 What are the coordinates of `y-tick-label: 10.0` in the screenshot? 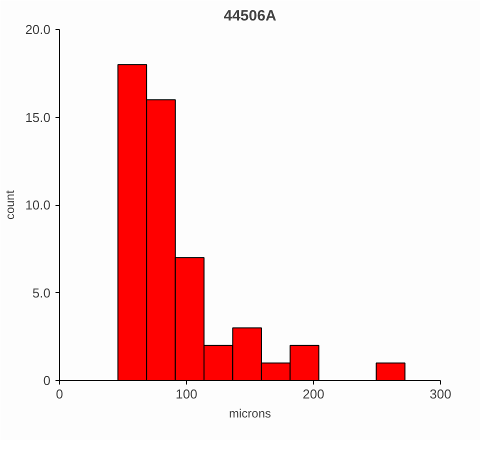 It's located at (38, 205).